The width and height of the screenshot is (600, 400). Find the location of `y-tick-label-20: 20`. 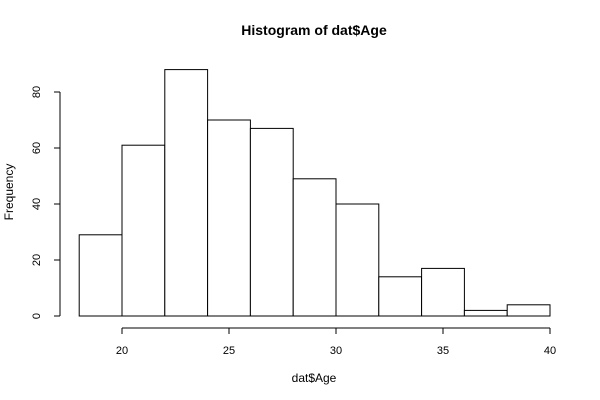

y-tick-label-20: 20 is located at coordinates (37, 260).